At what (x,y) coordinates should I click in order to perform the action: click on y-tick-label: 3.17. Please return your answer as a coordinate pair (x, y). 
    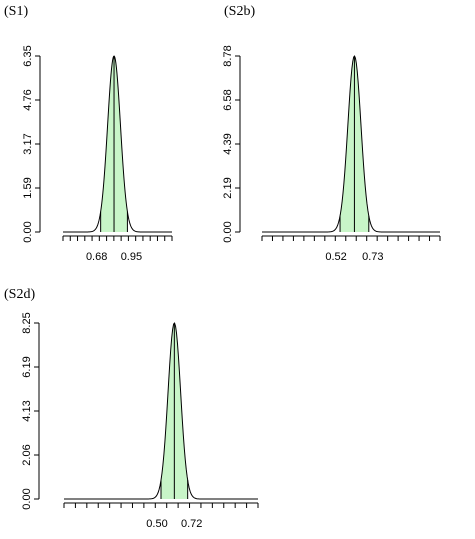
    Looking at the image, I should click on (28, 143).